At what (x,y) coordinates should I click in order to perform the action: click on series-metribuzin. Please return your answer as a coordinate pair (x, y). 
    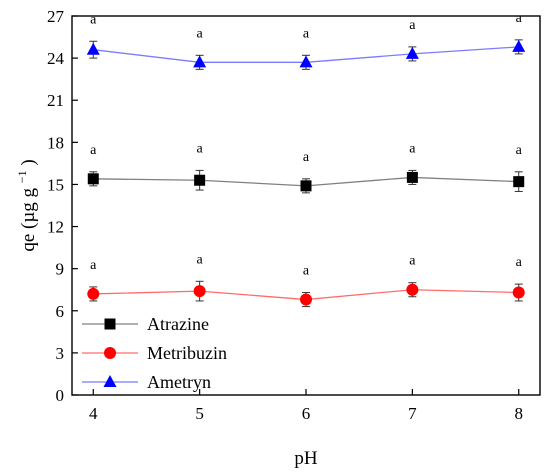
    Looking at the image, I should click on (306, 294).